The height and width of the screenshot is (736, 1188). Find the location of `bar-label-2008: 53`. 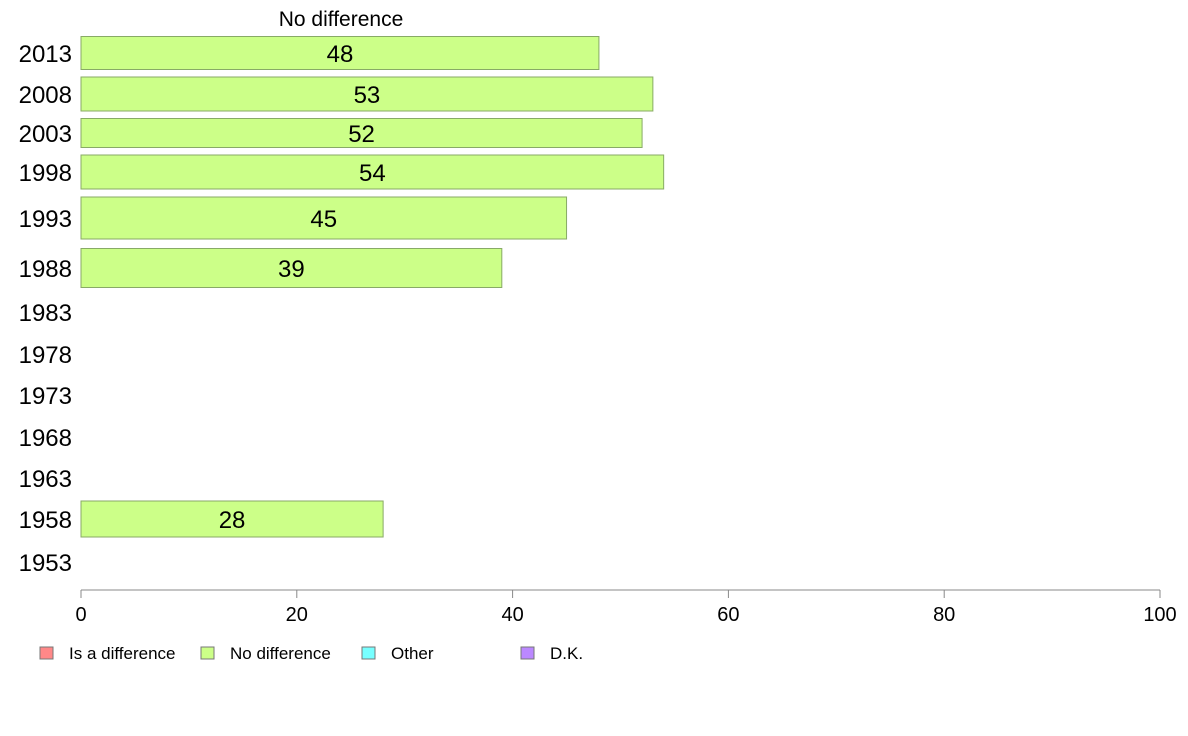

bar-label-2008: 53 is located at coordinates (367, 95).